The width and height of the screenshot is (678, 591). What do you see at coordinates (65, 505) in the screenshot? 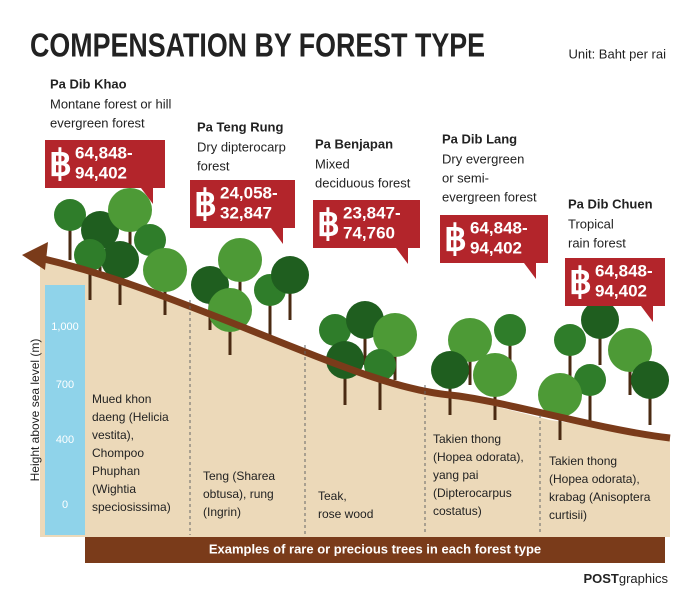
I see `axis-tick-label: 0` at bounding box center [65, 505].